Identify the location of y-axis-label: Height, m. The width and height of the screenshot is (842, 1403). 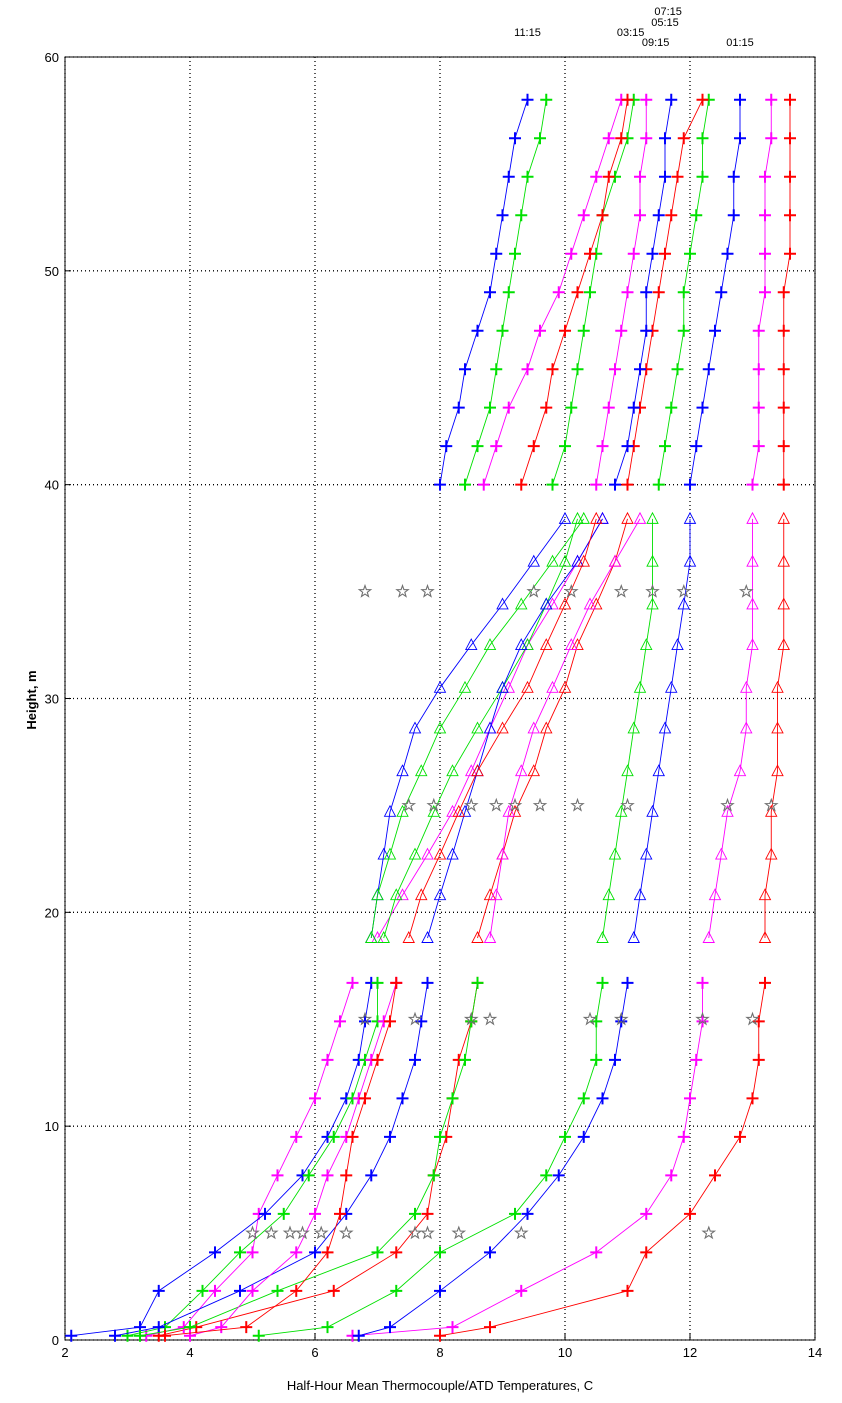
(31, 699).